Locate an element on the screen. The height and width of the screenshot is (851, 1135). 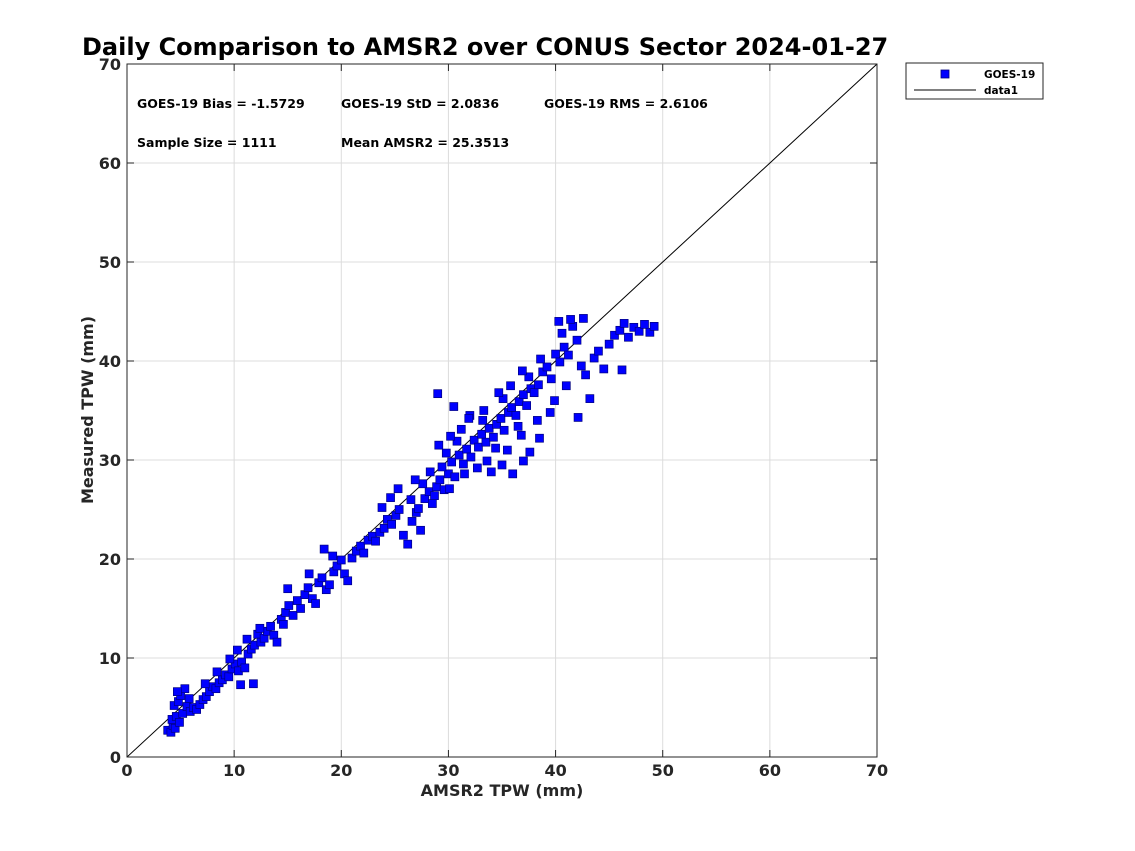
y-tick-label: 20 is located at coordinates (110, 559).